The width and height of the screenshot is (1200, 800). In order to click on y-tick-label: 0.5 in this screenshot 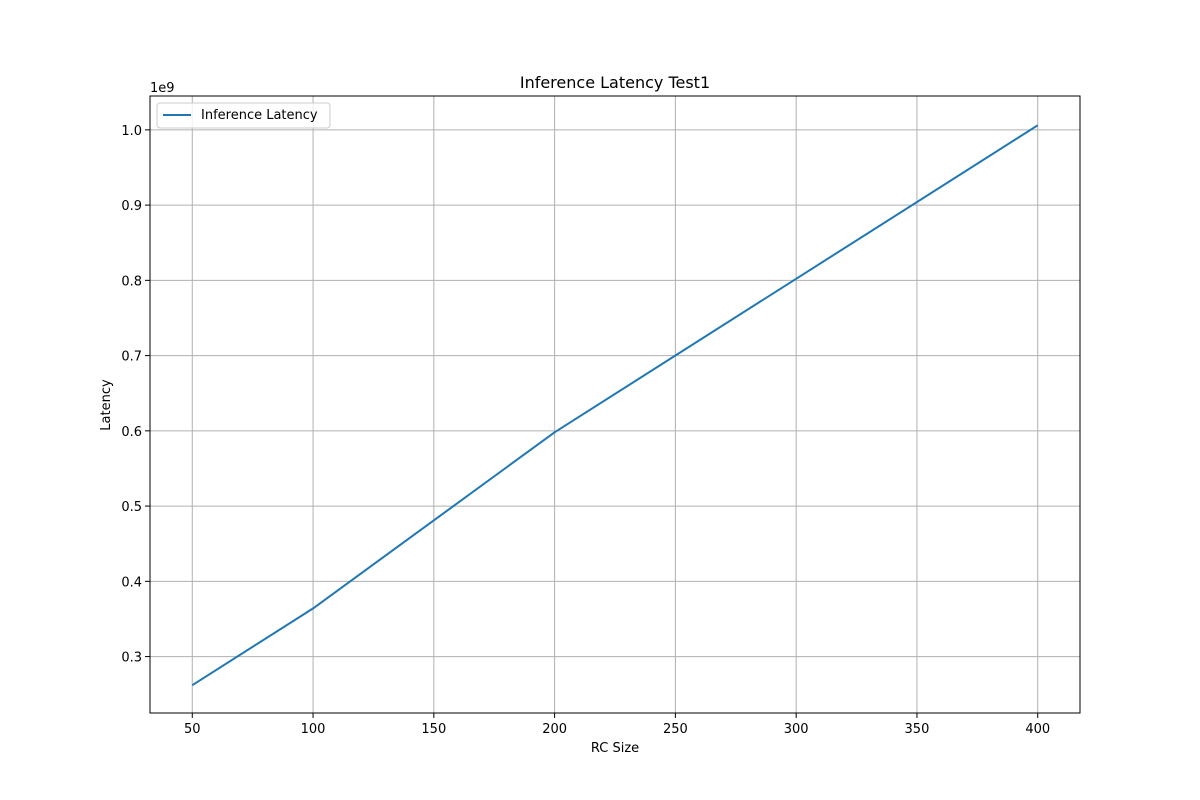, I will do `click(131, 507)`.